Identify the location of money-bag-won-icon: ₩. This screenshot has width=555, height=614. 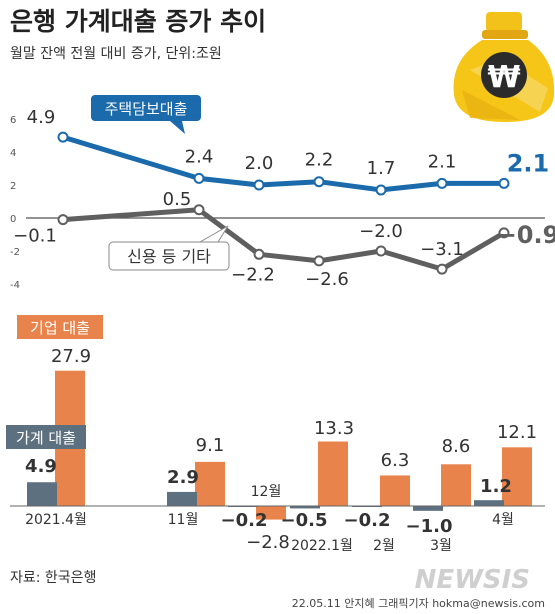
(504, 67).